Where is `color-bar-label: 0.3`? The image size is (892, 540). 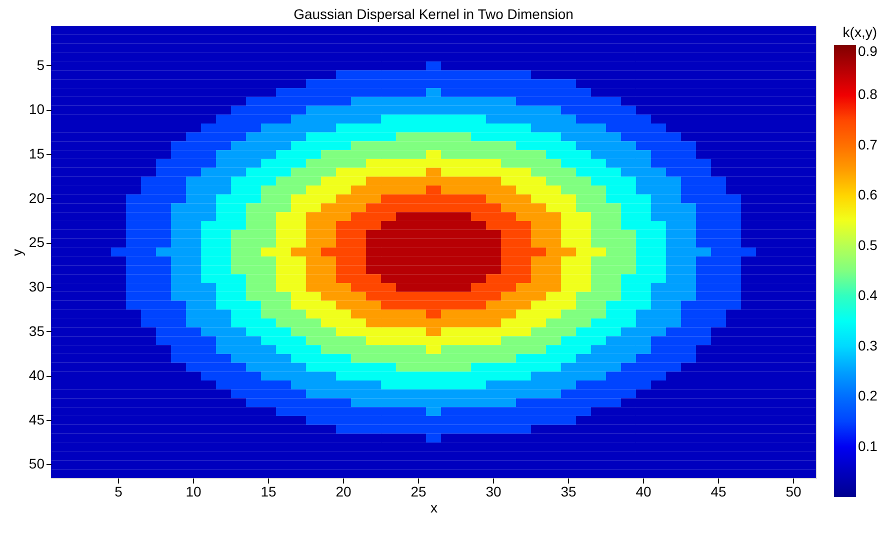
color-bar-label: 0.3 is located at coordinates (868, 345).